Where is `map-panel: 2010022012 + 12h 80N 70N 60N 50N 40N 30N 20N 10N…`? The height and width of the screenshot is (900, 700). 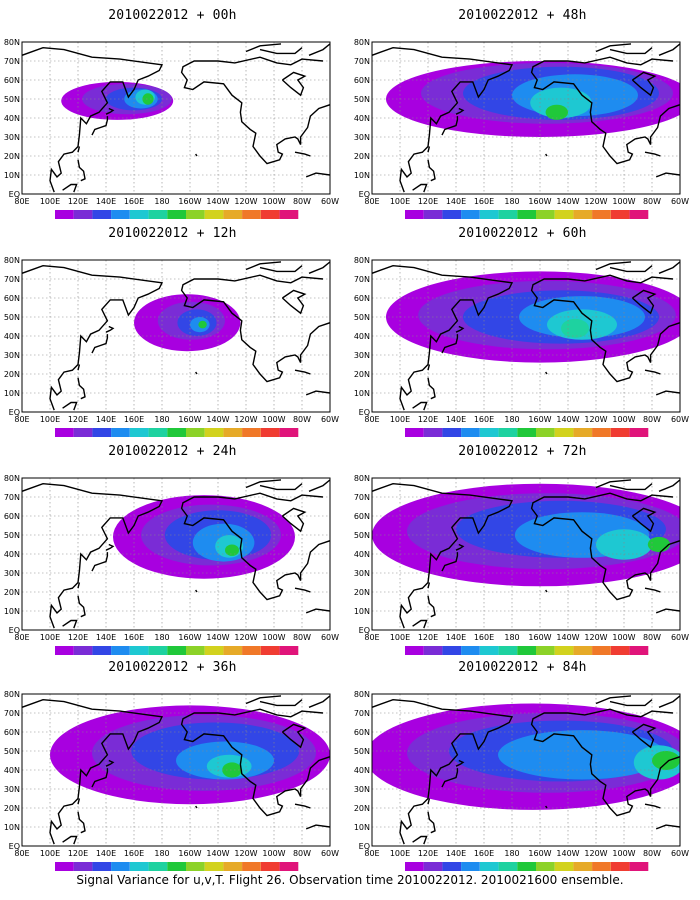
map-panel: 2010022012 + 12h 80N 70N 60N 50N 40N 30N 20N 10N… is located at coordinates (172, 328).